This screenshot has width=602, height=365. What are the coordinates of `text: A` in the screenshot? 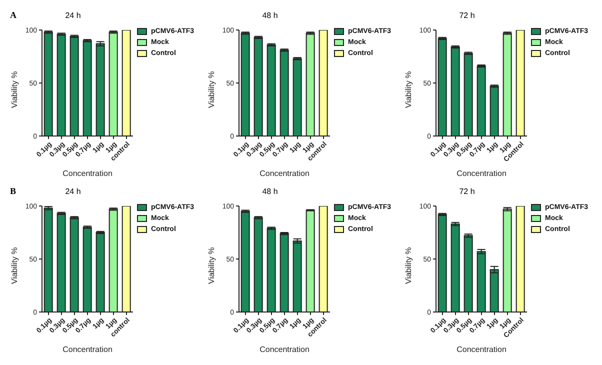 It's located at (13, 15).